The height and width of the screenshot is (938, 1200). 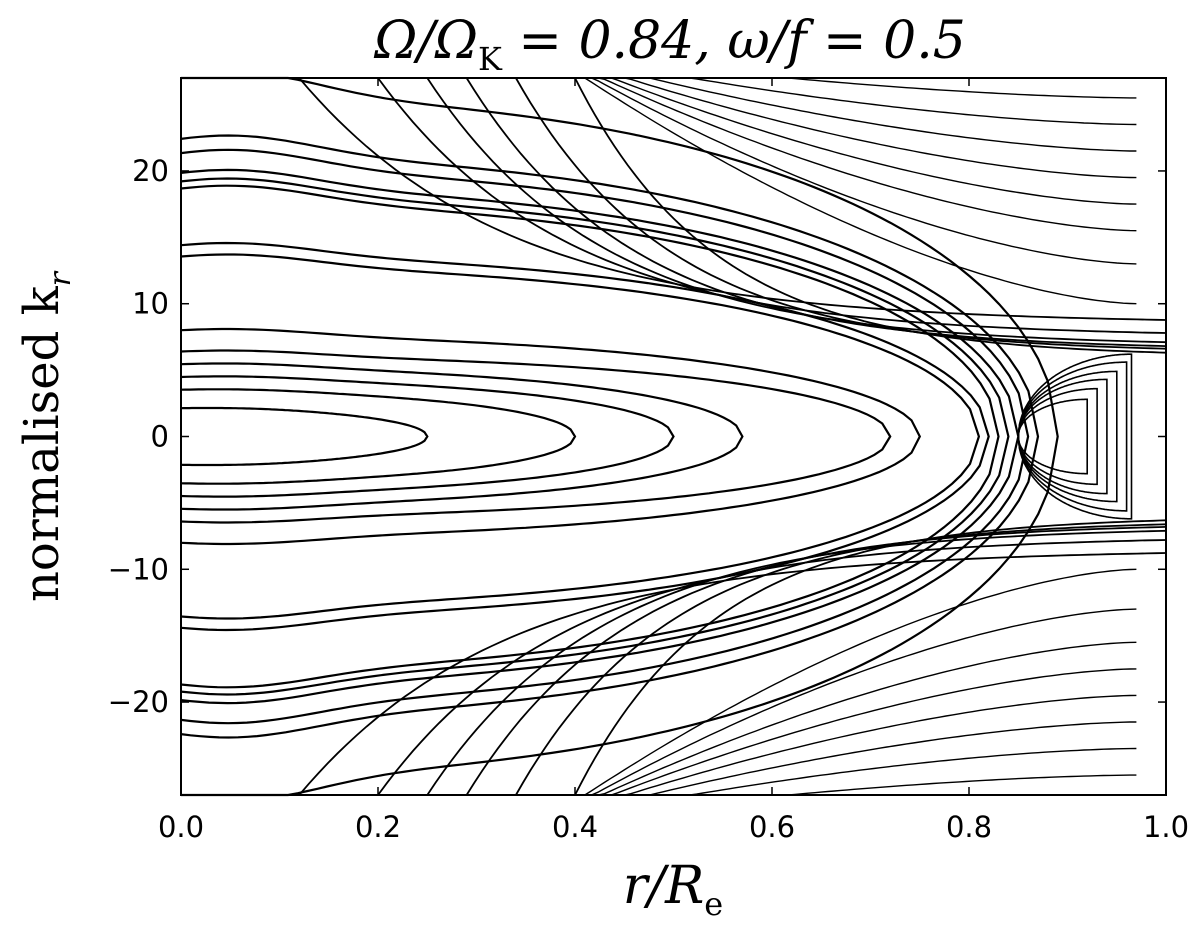 What do you see at coordinates (673, 827) in the screenshot?
I see `x-tick-labels: 0.0 0.2 0.4 0.6 0.8 1.0` at bounding box center [673, 827].